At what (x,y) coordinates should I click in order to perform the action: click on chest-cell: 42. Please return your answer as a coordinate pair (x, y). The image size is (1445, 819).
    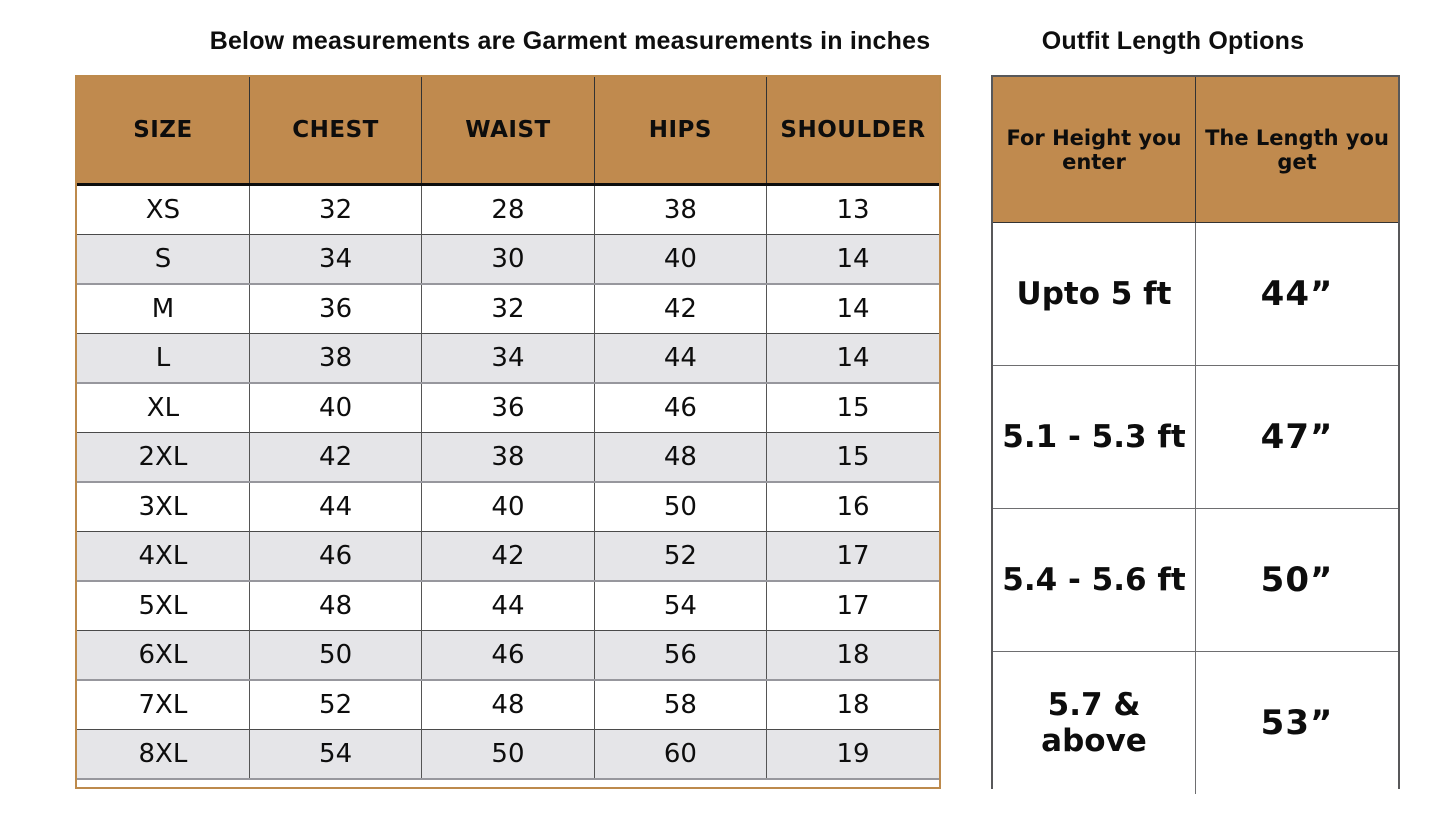
    Looking at the image, I should click on (335, 457).